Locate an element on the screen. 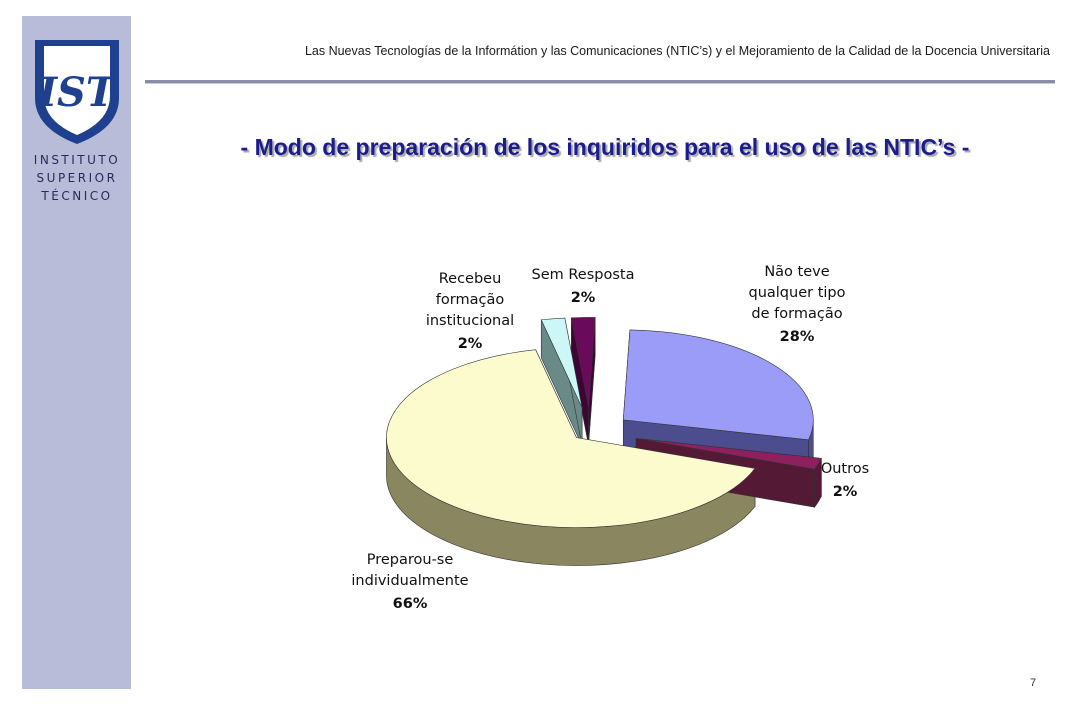 The height and width of the screenshot is (720, 1080). pie-label-1: Não teve qualquer tipo de formação 28% is located at coordinates (797, 304).